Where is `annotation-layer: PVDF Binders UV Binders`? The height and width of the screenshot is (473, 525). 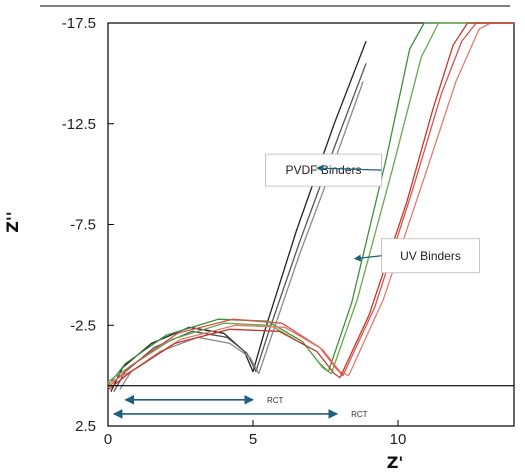 annotation-layer: PVDF Binders UV Binders is located at coordinates (372, 213).